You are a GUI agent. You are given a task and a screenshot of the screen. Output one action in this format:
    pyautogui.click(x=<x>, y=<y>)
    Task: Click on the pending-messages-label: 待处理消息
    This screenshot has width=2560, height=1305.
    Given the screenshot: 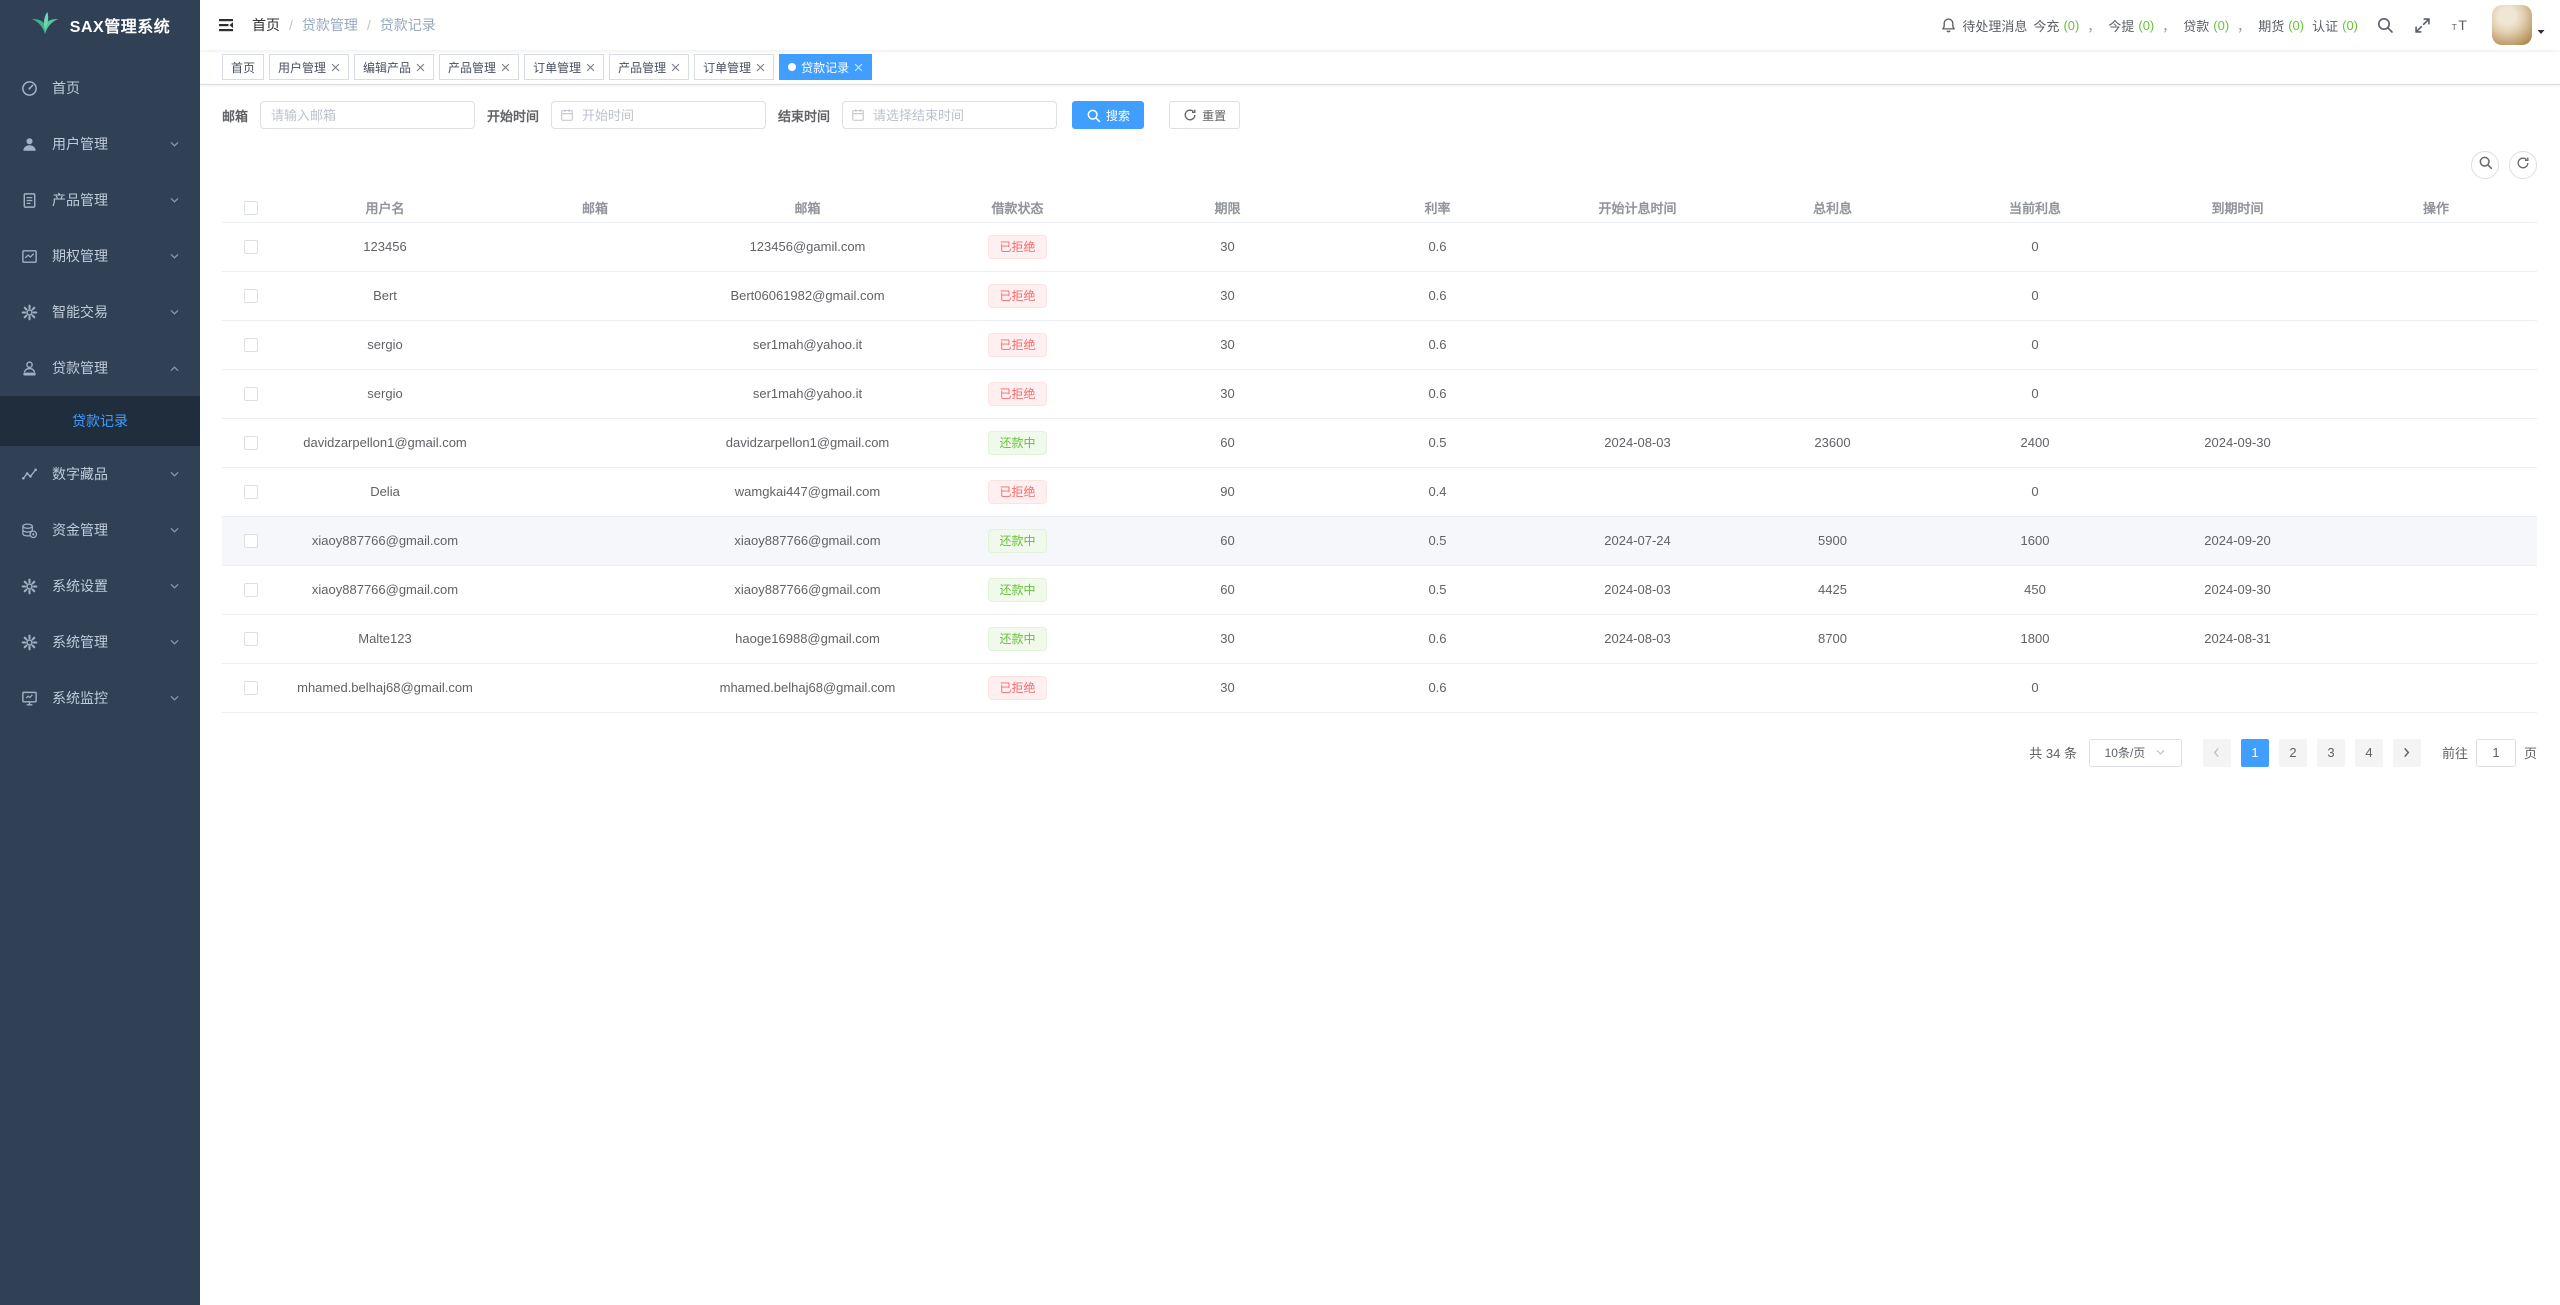 What is the action you would take?
    pyautogui.click(x=1995, y=26)
    